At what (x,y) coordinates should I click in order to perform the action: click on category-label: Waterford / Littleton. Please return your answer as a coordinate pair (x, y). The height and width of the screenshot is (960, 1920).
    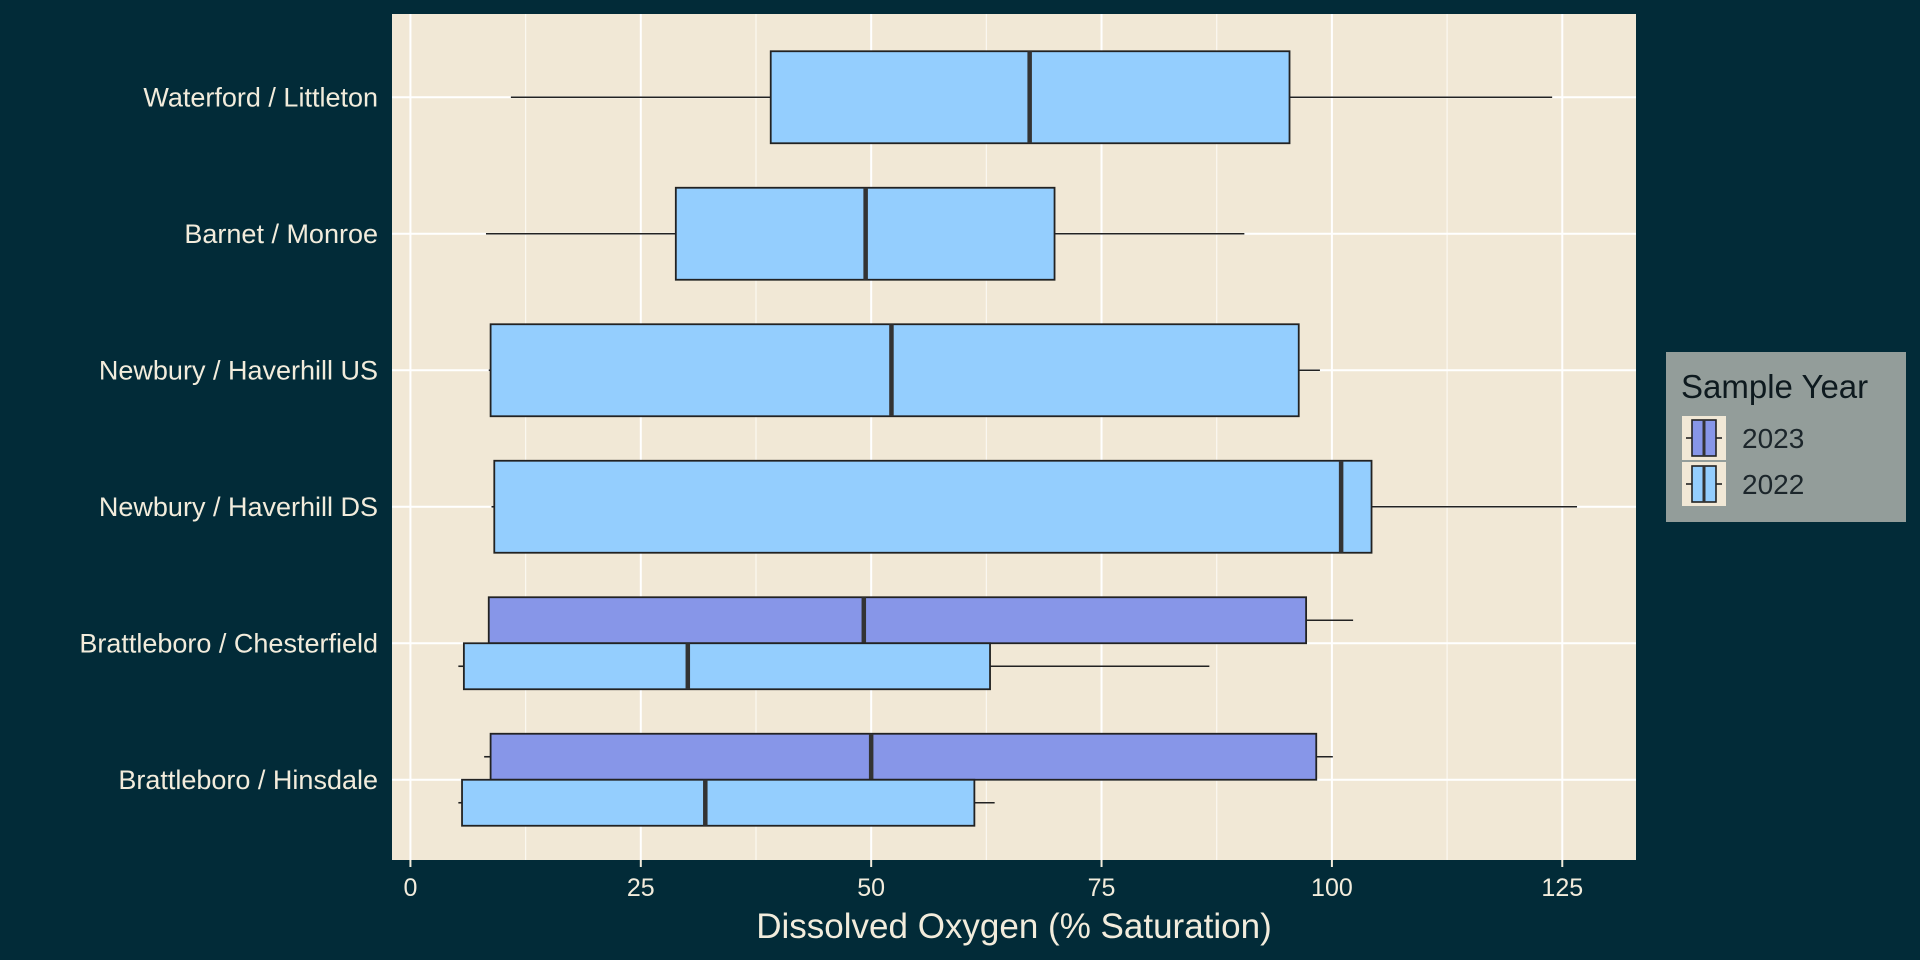
    Looking at the image, I should click on (260, 97).